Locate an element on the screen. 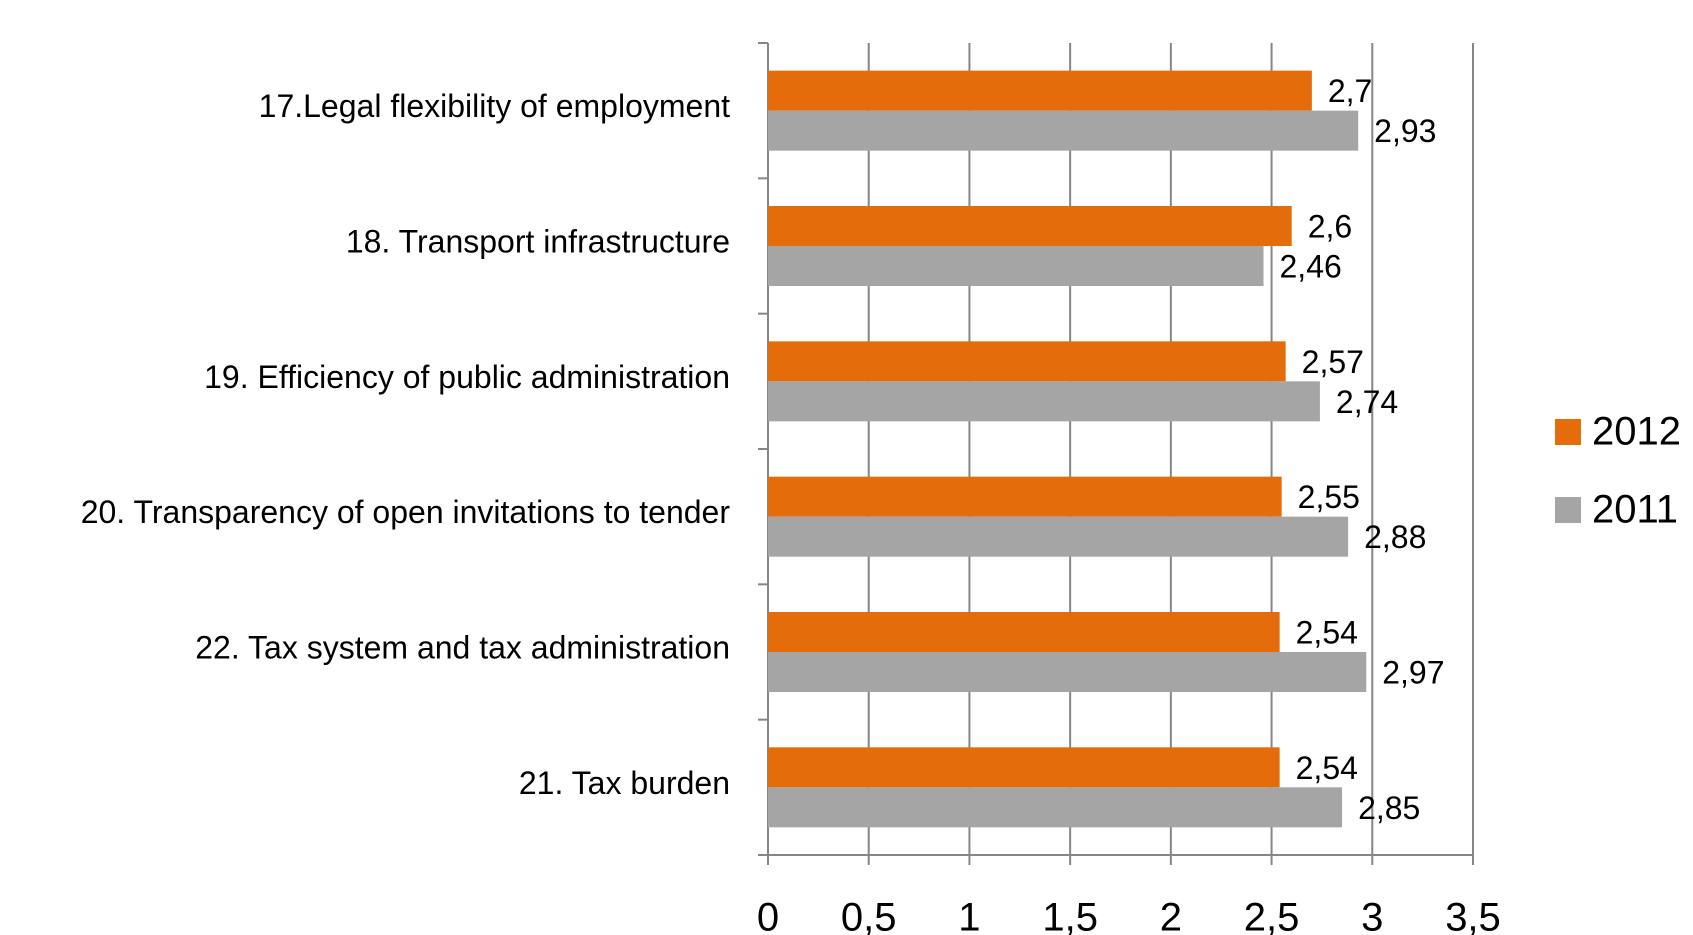 The height and width of the screenshot is (935, 1693). category-label: 19. Efficiency of public administration is located at coordinates (467, 377).